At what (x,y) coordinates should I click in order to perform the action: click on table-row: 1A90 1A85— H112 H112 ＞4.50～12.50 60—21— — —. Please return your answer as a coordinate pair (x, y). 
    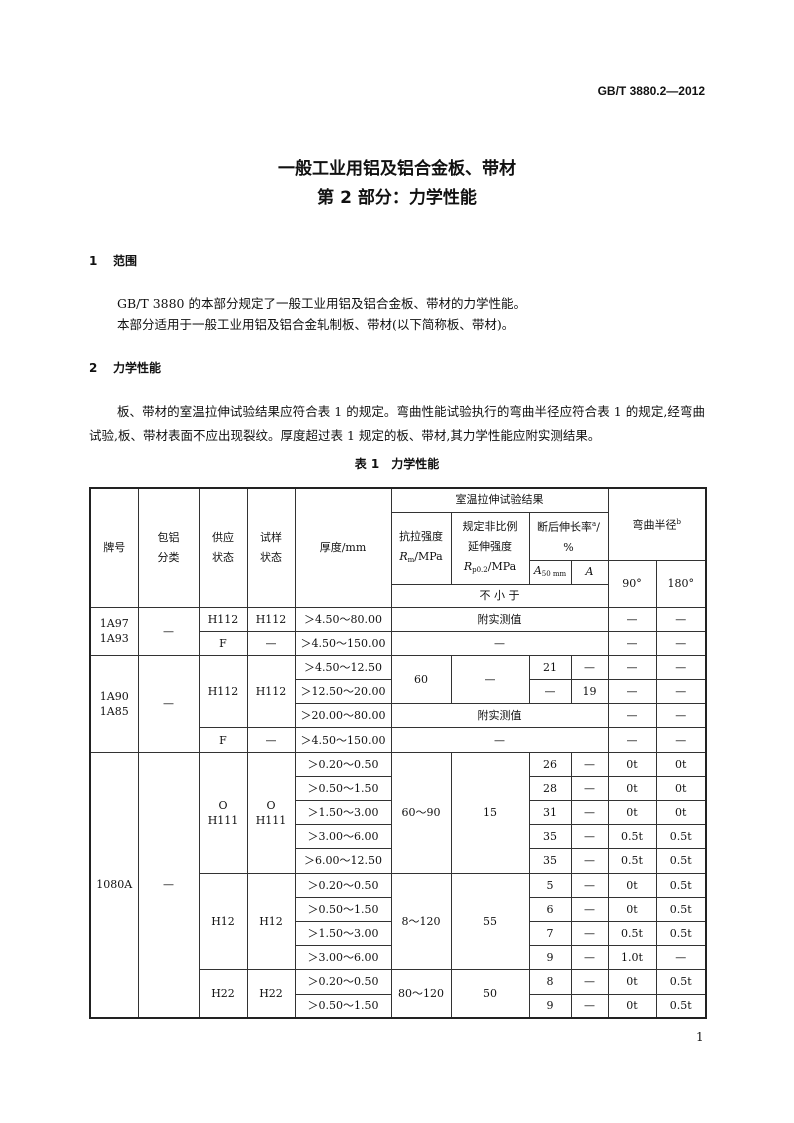
    Looking at the image, I should click on (398, 703).